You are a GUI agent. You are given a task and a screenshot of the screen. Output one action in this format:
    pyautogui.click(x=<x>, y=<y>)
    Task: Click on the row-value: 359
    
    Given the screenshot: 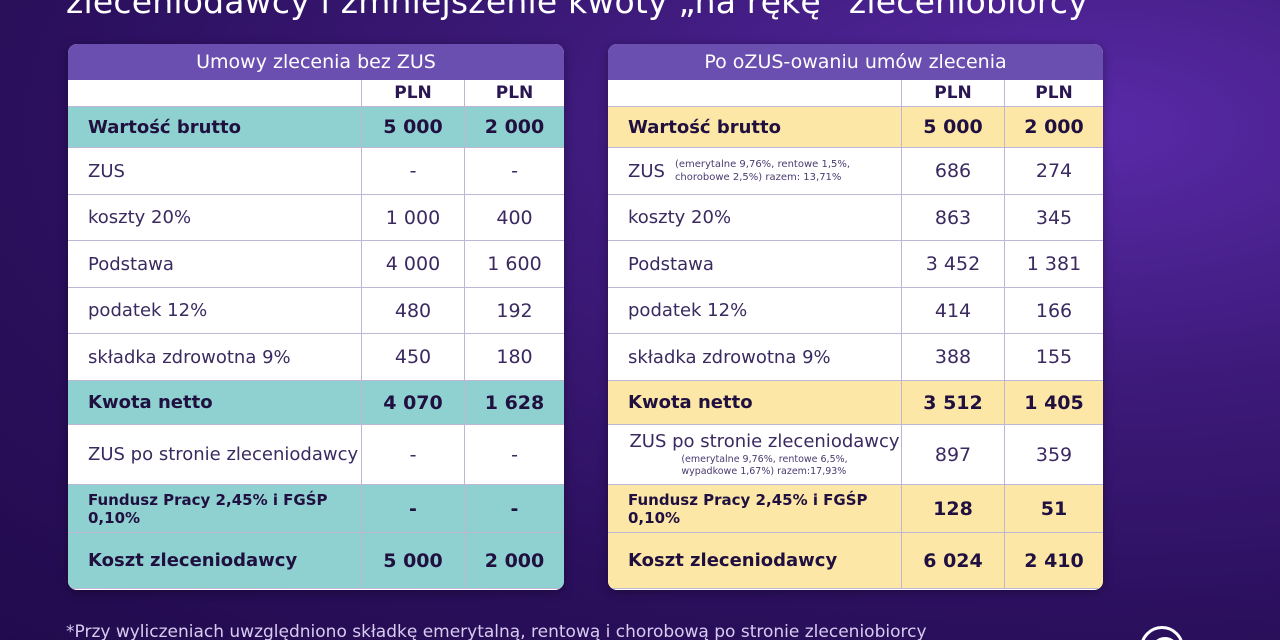 What is the action you would take?
    pyautogui.click(x=1054, y=455)
    